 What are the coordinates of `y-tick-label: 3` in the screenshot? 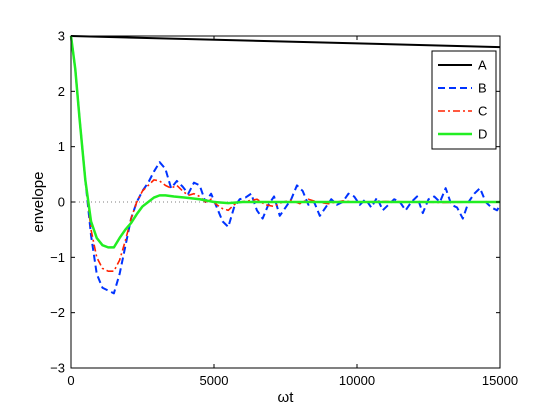 It's located at (61, 36).